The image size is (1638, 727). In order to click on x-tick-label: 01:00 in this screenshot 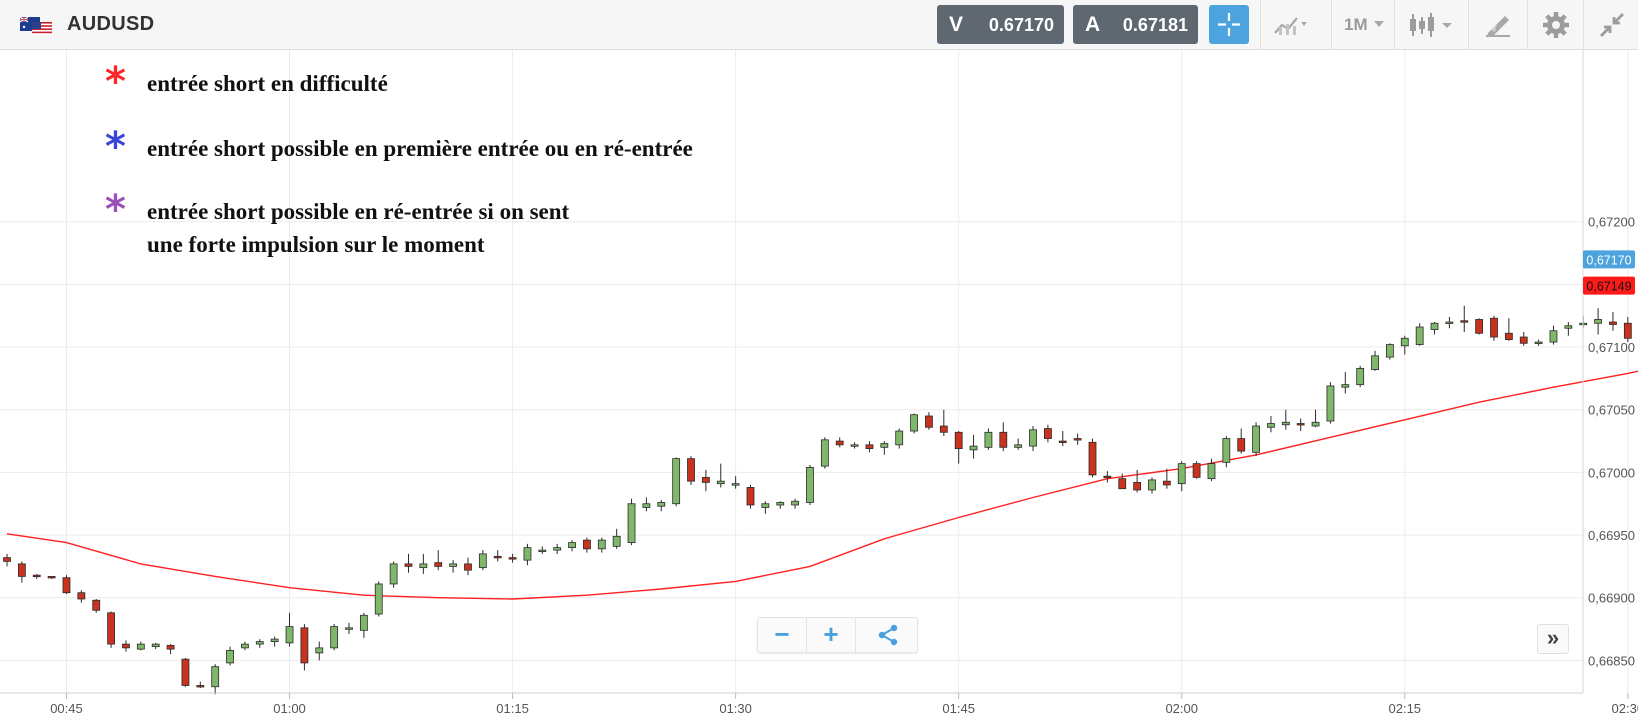, I will do `click(289, 708)`.